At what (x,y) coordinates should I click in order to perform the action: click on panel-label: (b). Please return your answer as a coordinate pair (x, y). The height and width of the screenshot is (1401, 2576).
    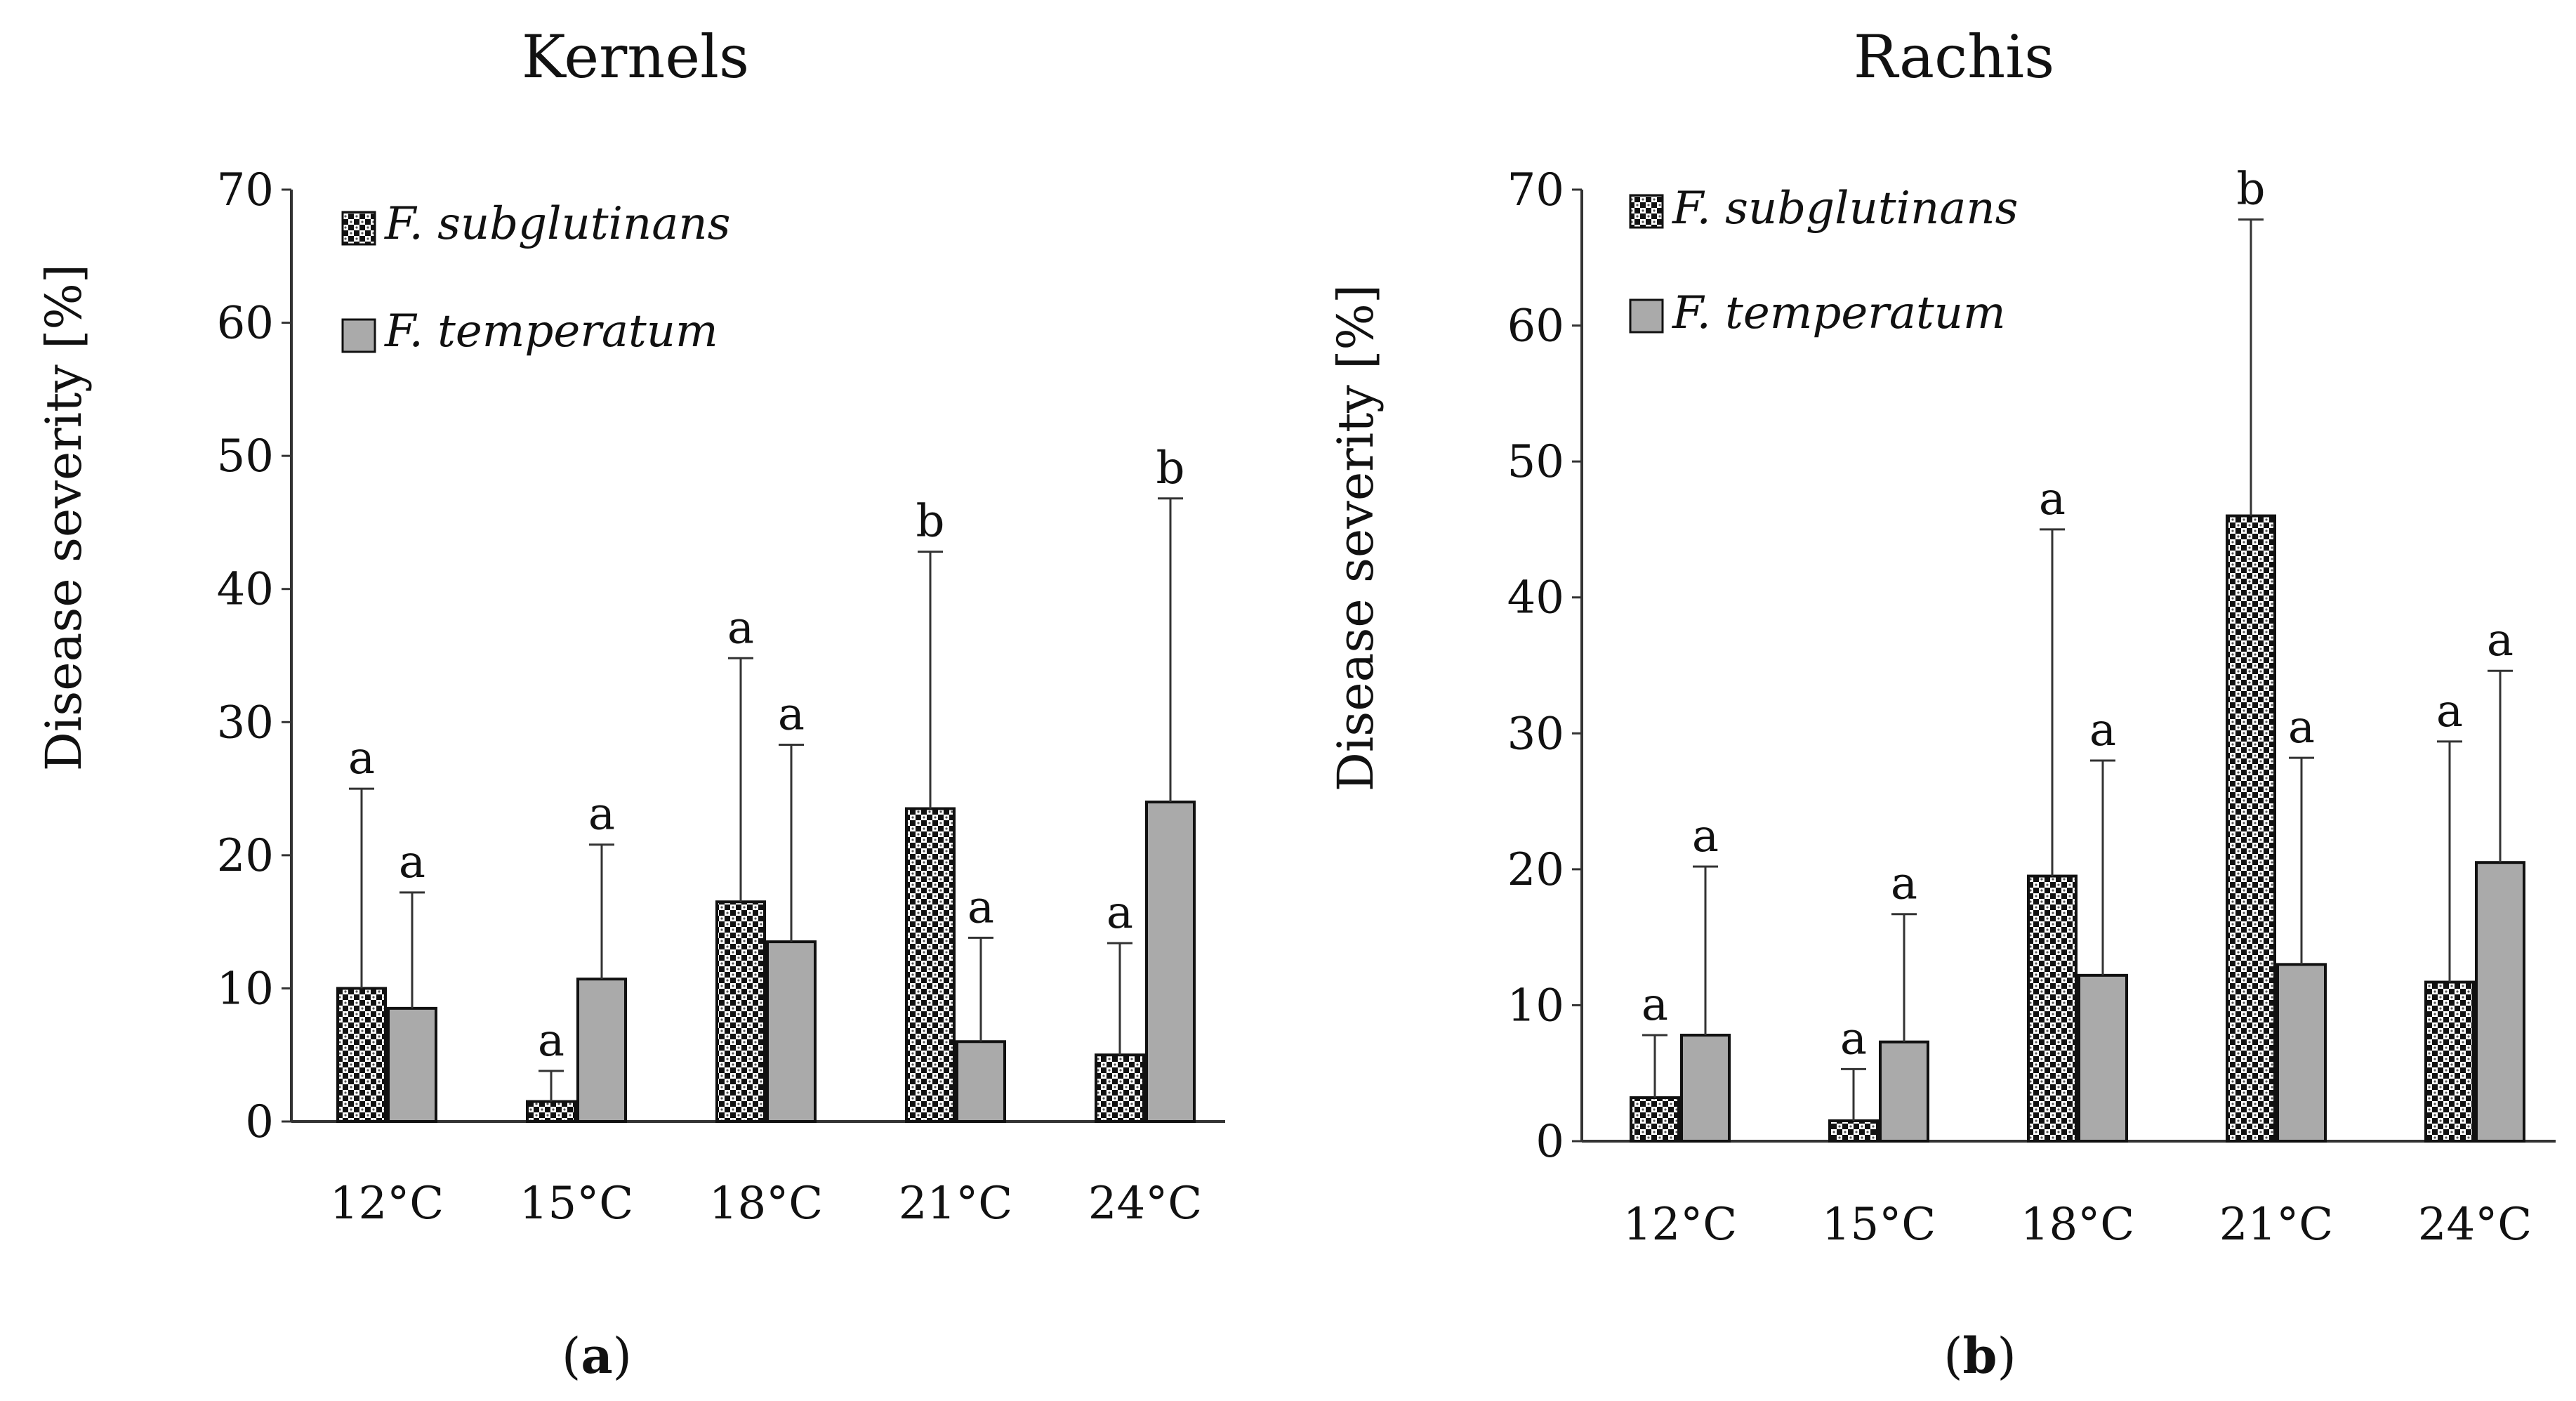
    Looking at the image, I should click on (1979, 1356).